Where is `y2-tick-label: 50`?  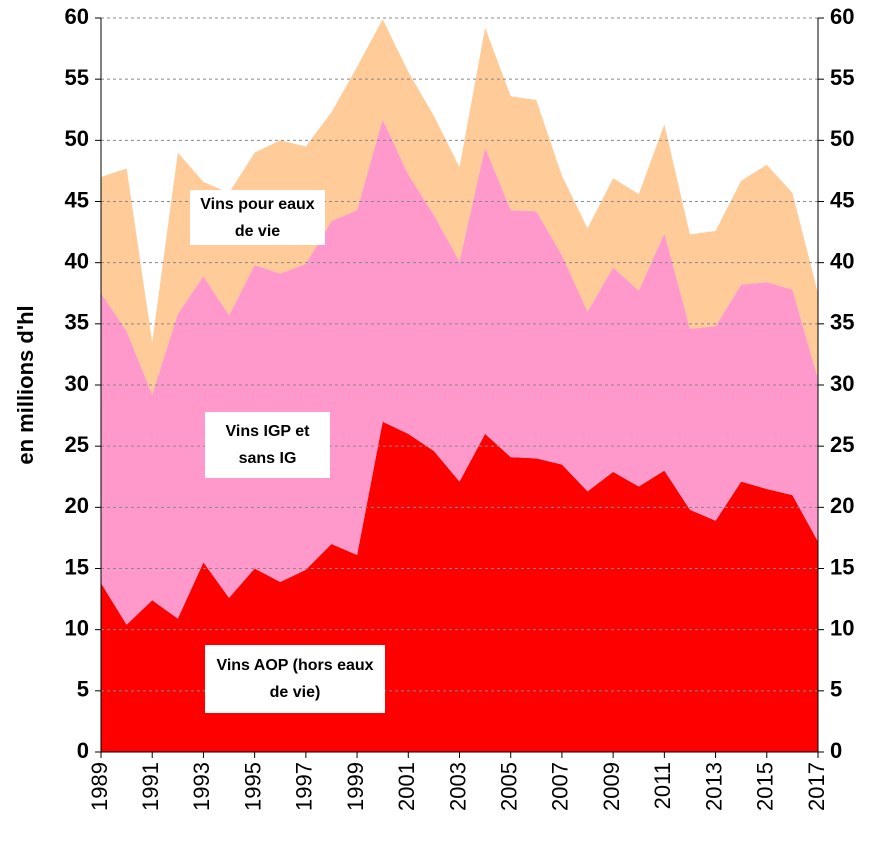
y2-tick-label: 50 is located at coordinates (842, 138).